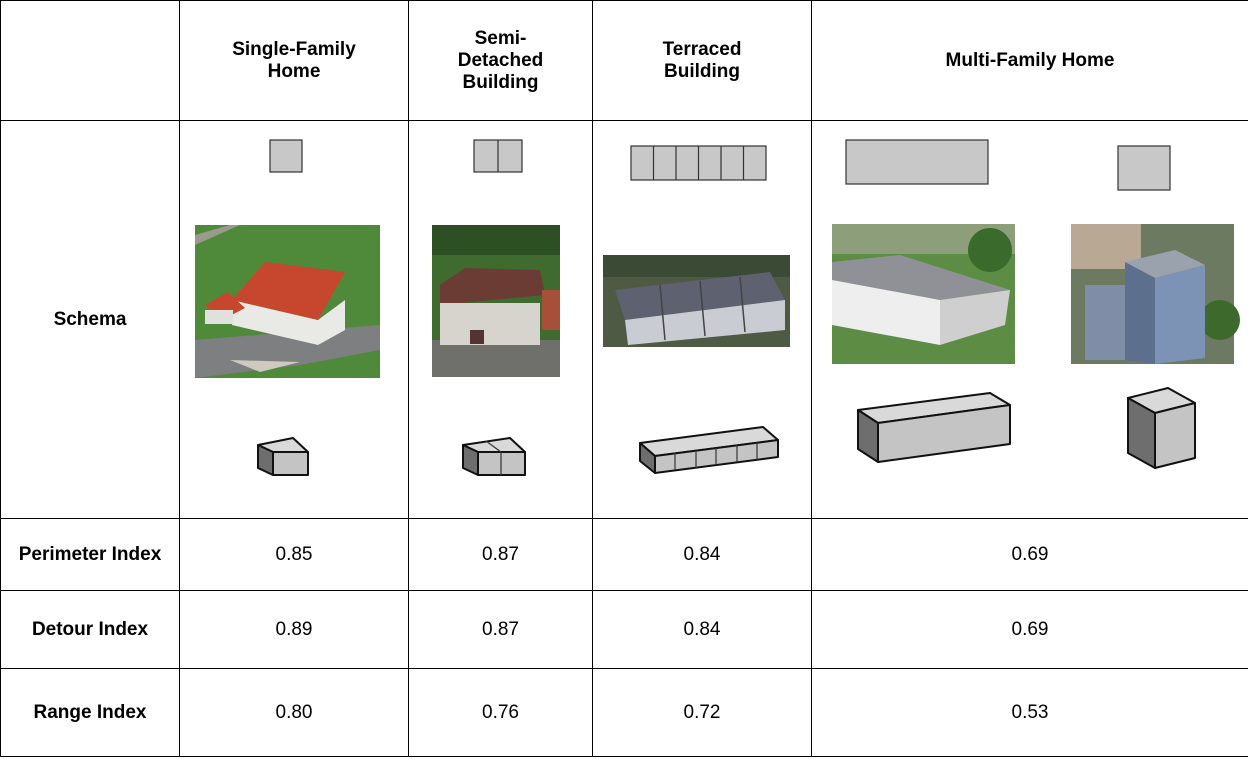 Image resolution: width=1248 pixels, height=760 pixels. I want to click on column-header: Single-Family Home, so click(294, 60).